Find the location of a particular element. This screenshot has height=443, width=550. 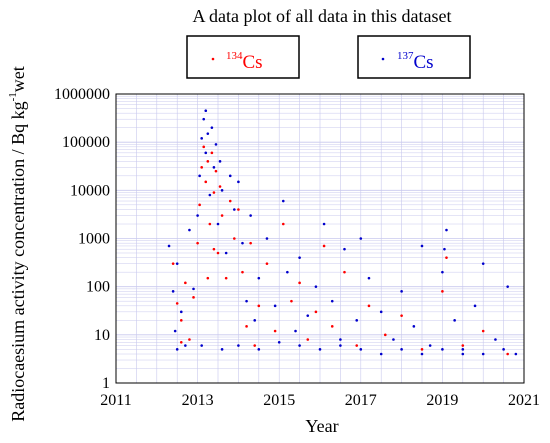

legend-label-137cs: 137Cs is located at coordinates (415, 61).